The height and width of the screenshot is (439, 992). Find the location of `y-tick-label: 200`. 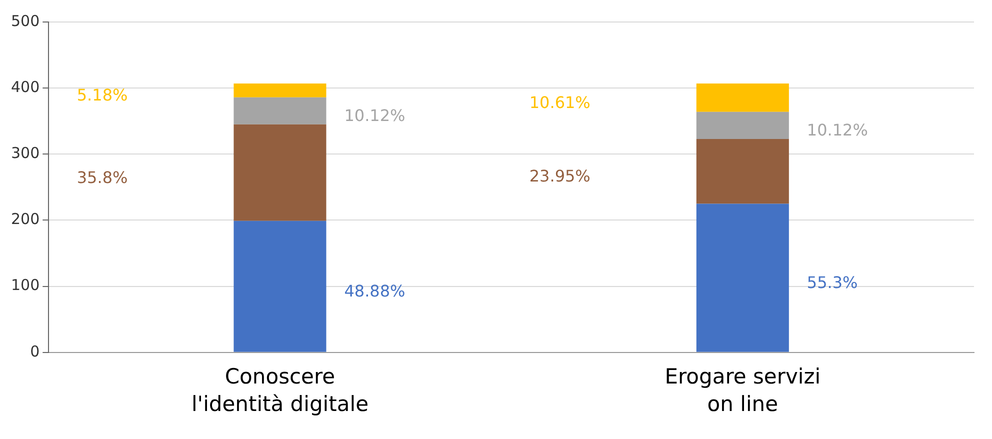

y-tick-label: 200 is located at coordinates (25, 219).